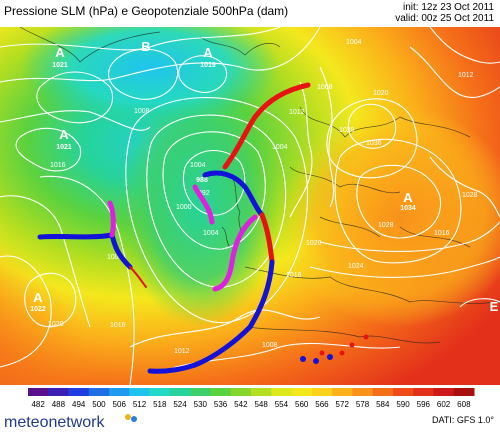 This screenshot has width=500, height=432. I want to click on color-scale-label: 572, so click(343, 404).